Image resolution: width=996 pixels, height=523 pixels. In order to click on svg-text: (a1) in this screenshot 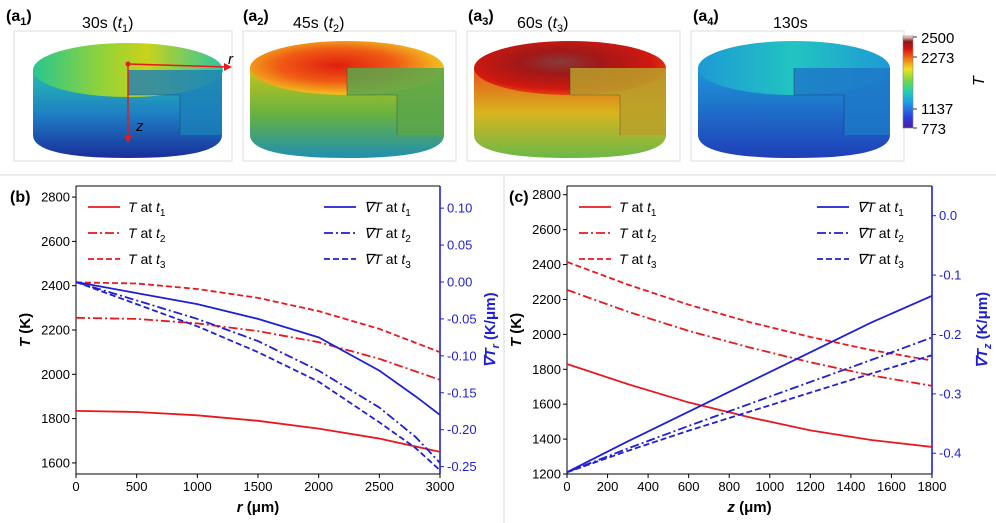, I will do `click(19, 18)`.